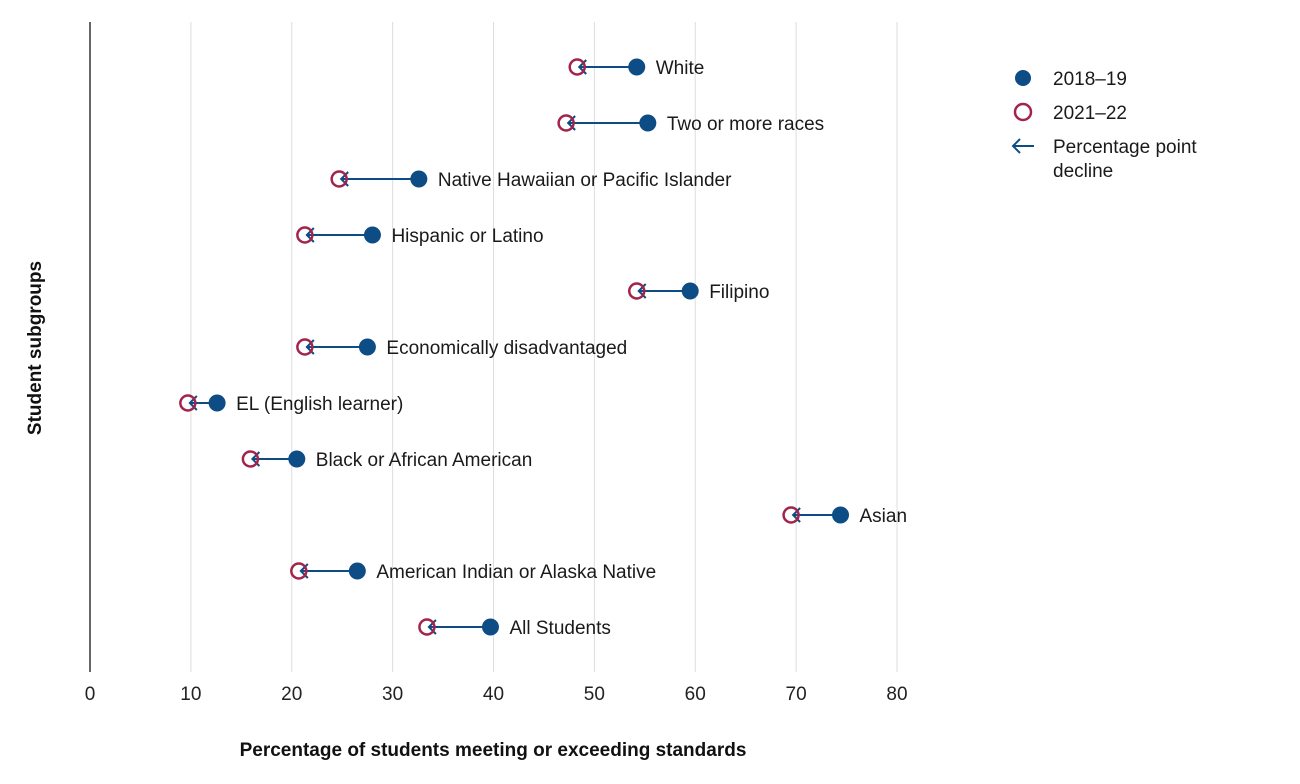 The width and height of the screenshot is (1300, 784). Describe the element at coordinates (1104, 125) in the screenshot. I see `legend: 2018–19 2021–22 Percentage point decline` at that location.